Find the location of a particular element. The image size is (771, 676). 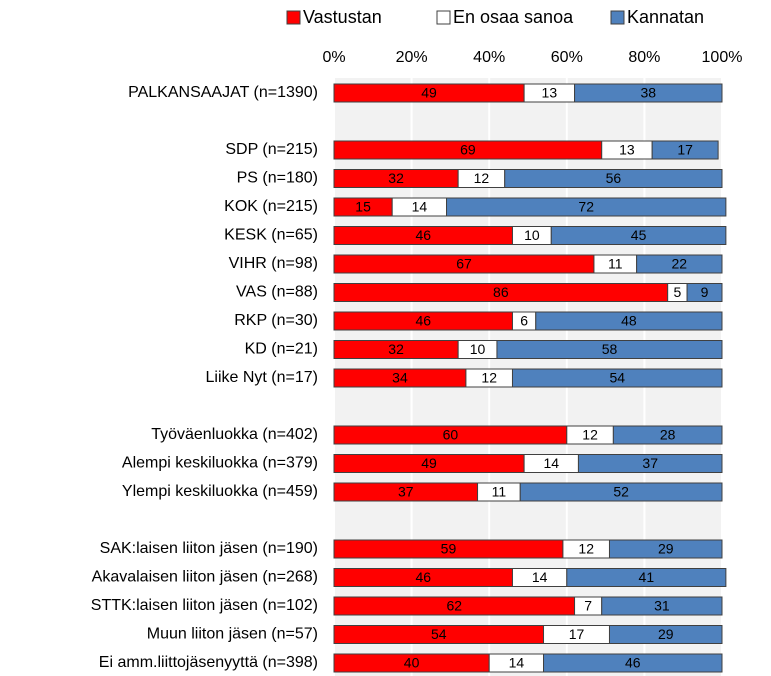

value-label: 5 is located at coordinates (677, 292).